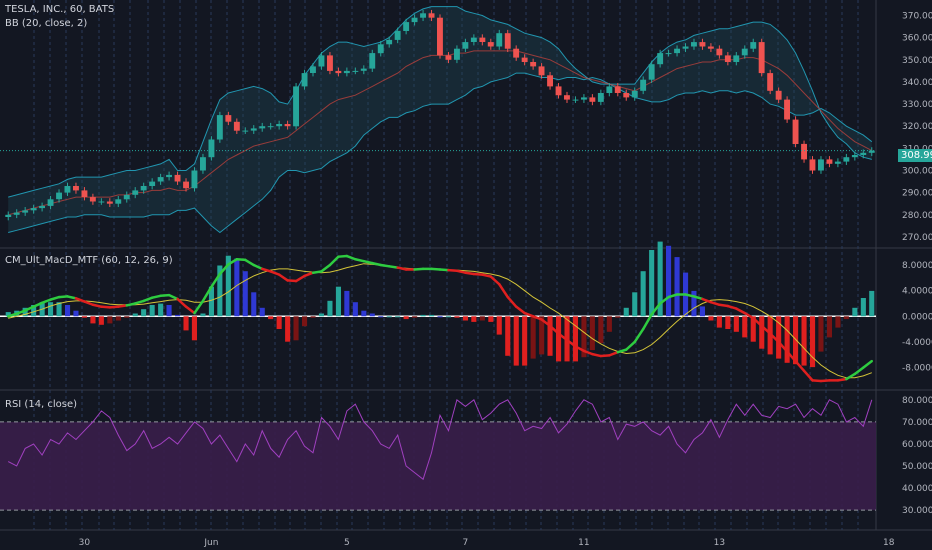 Image resolution: width=932 pixels, height=550 pixels. What do you see at coordinates (917, 39) in the screenshot?
I see `price-axis-tick-label: 360.00` at bounding box center [917, 39].